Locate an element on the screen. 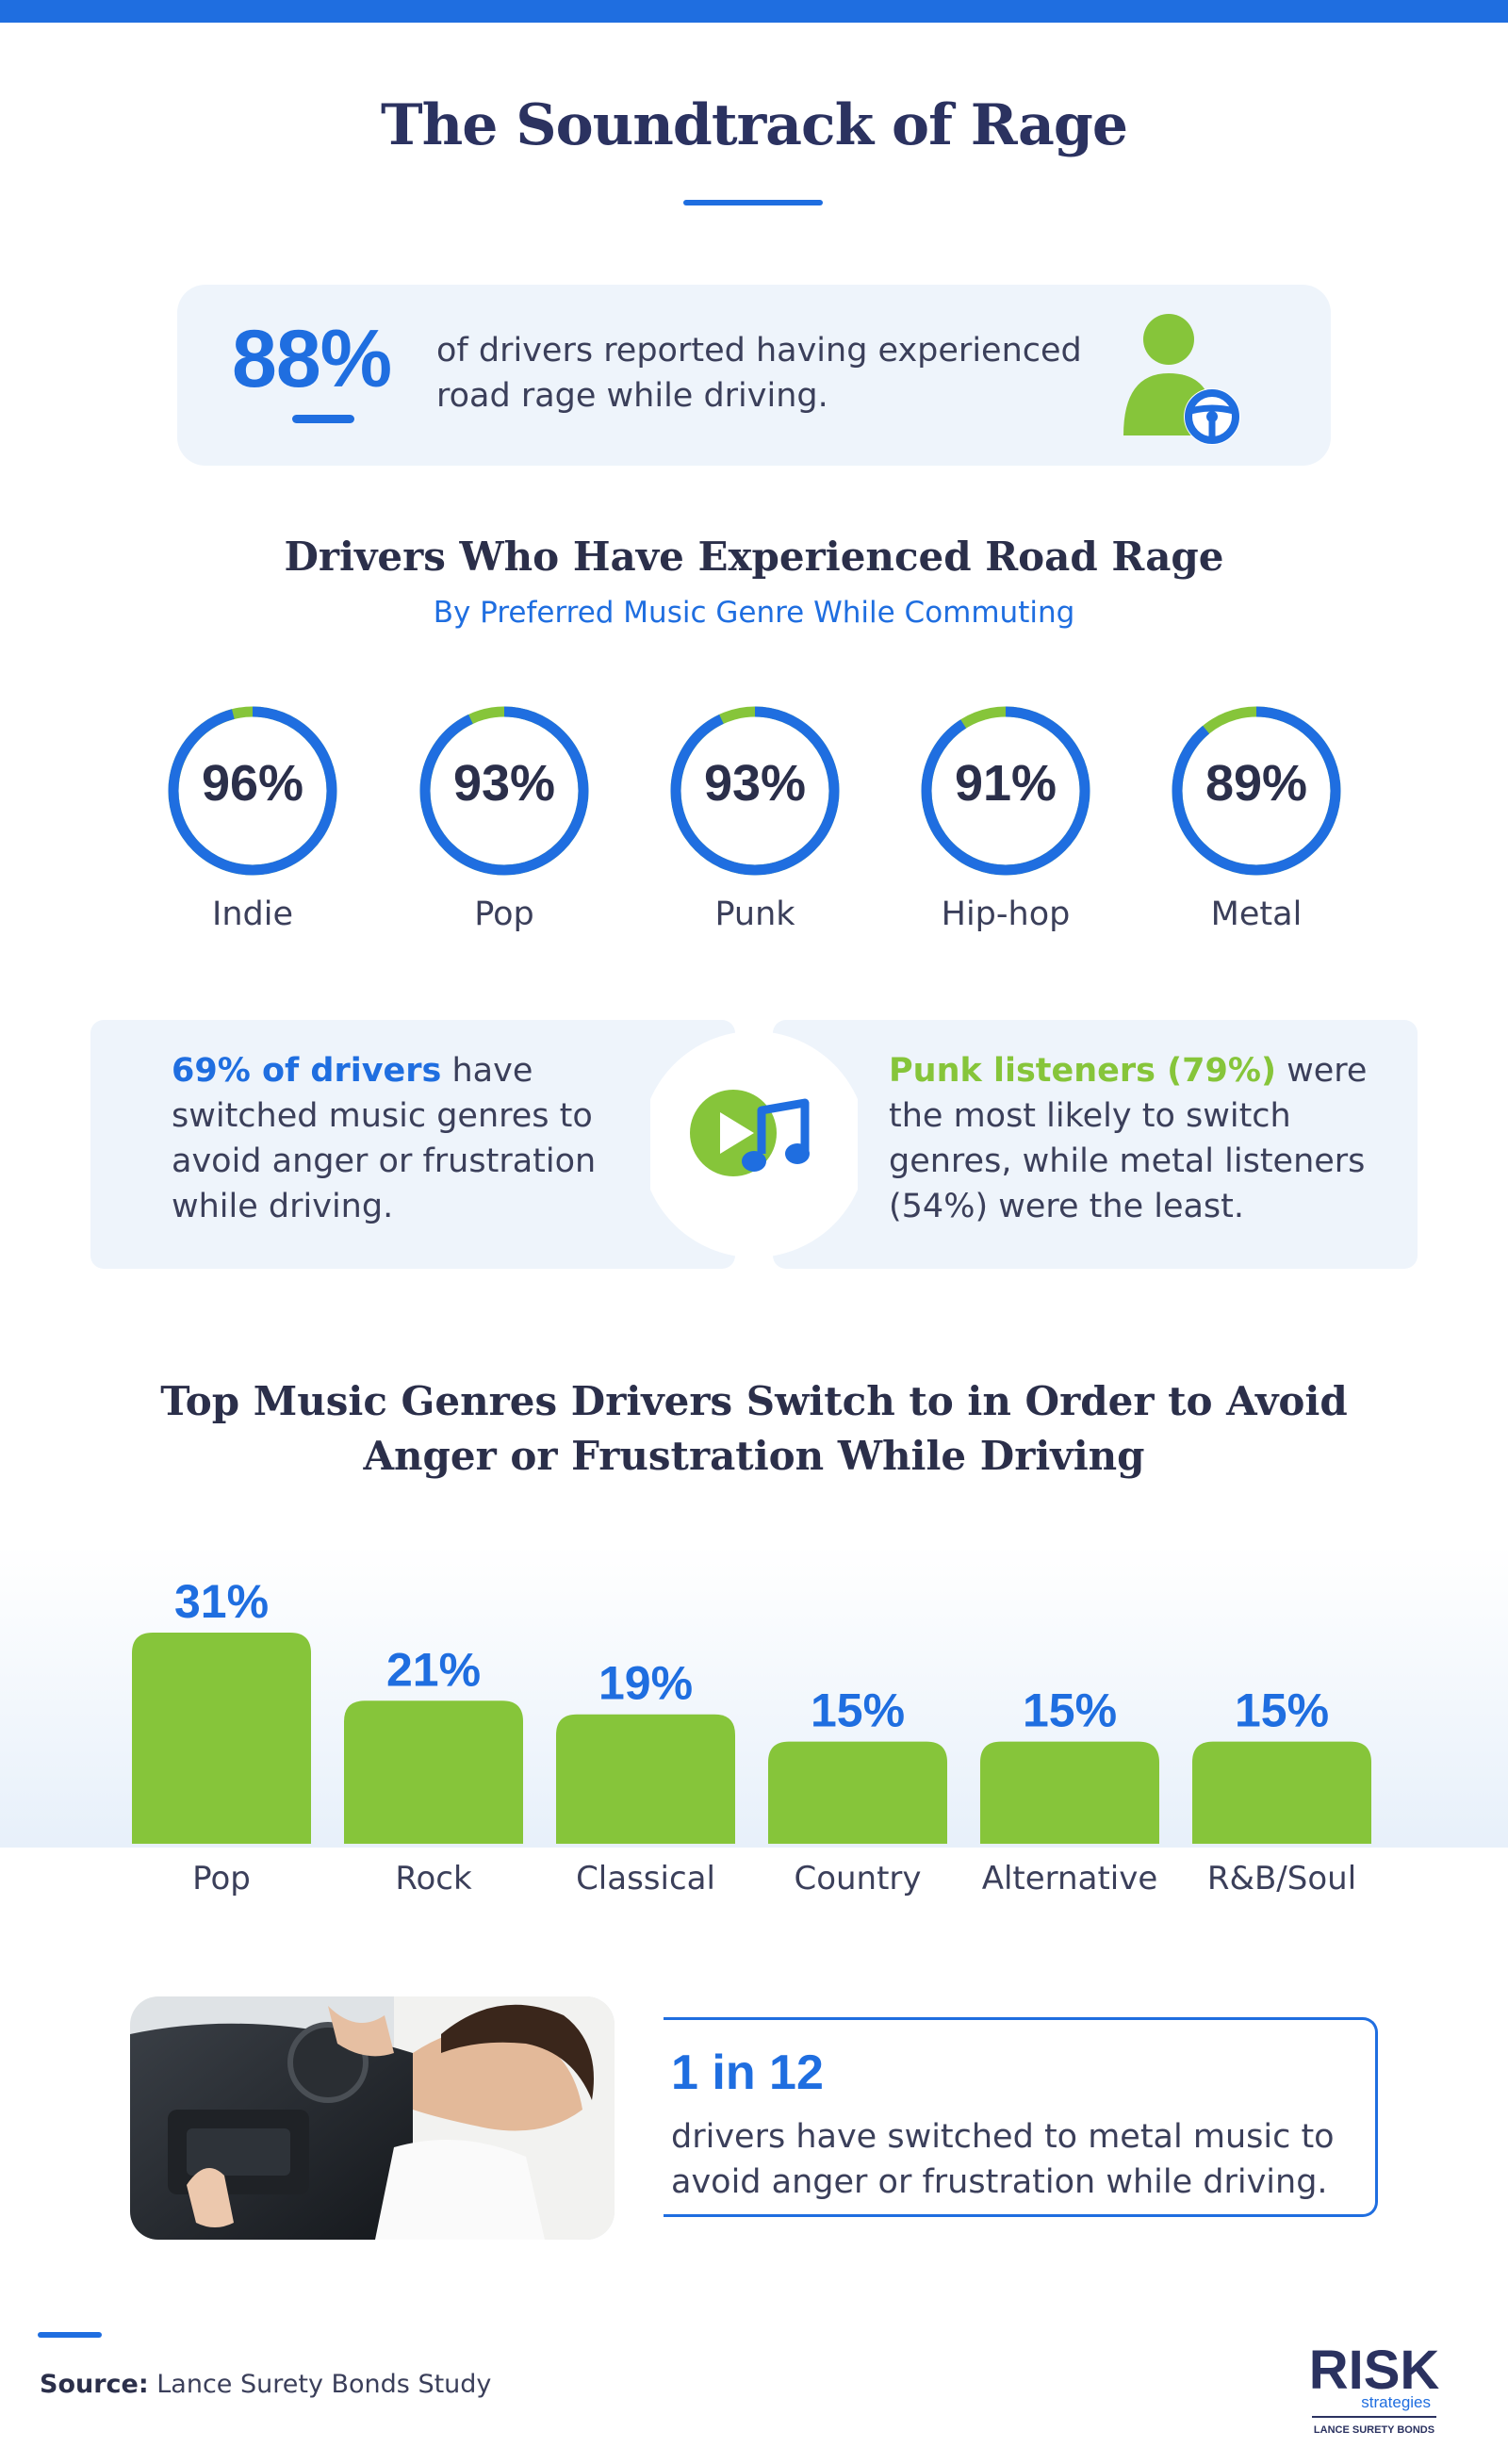 The height and width of the screenshot is (2464, 1508). genres-section-title: Drivers Who Have Experienced Road Rage is located at coordinates (754, 557).